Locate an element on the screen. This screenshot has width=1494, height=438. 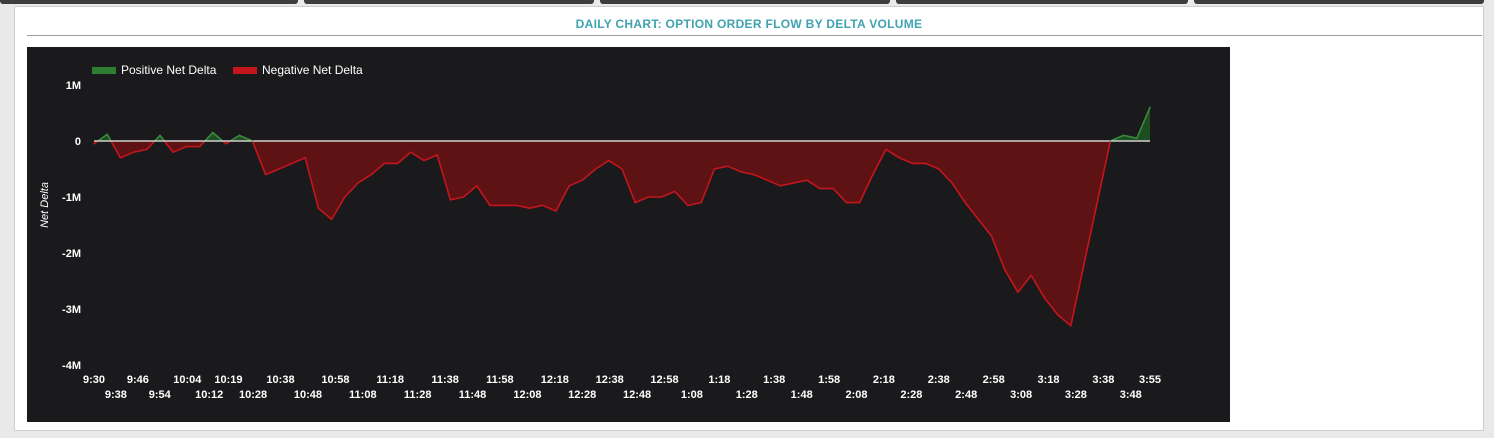
x-tick-label: 9:30 is located at coordinates (94, 380).